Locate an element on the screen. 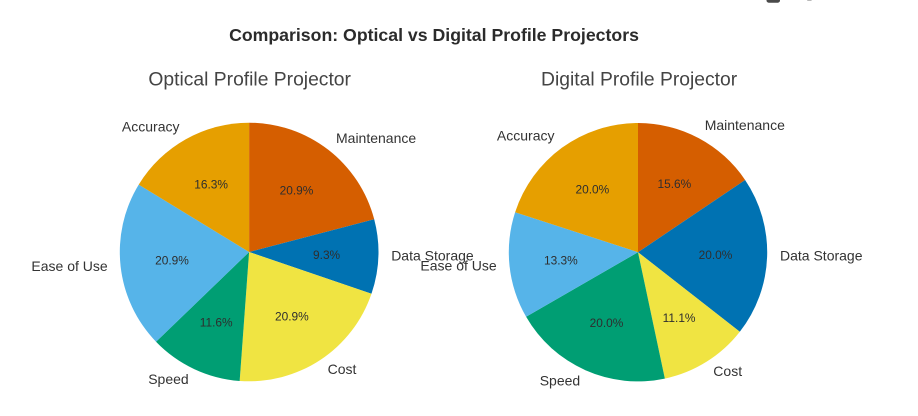 Image resolution: width=918 pixels, height=416 pixels. svg-text: 13.3% is located at coordinates (561, 260).